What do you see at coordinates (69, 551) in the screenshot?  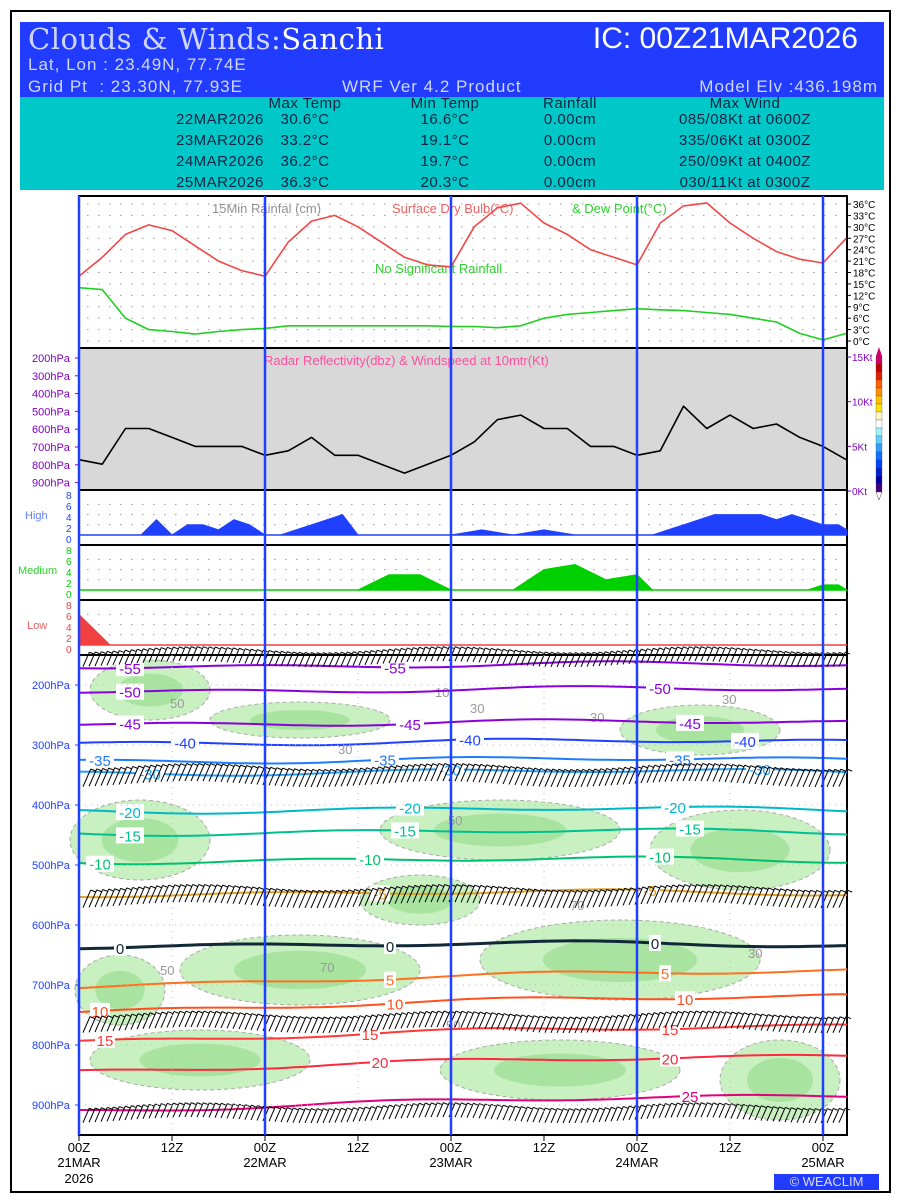 I see `okta-label: 8` at bounding box center [69, 551].